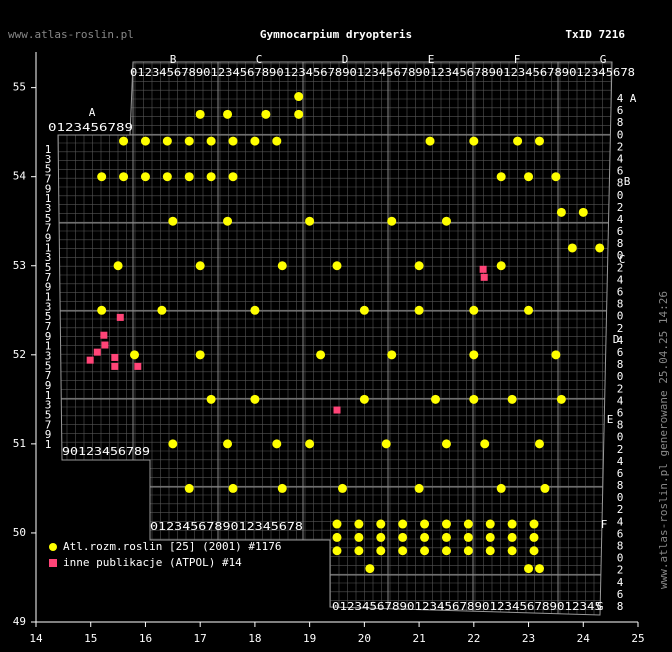 This screenshot has width=672, height=652. Describe the element at coordinates (145, 638) in the screenshot. I see `x-tick-label: 16` at that location.